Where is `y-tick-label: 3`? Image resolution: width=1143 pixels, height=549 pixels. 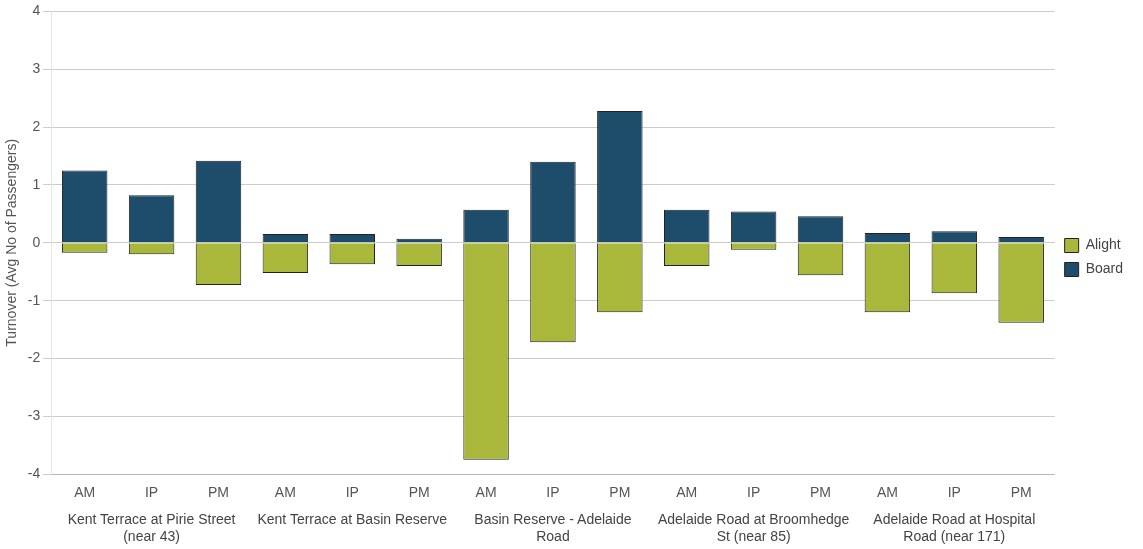
y-tick-label: 3 is located at coordinates (36, 68).